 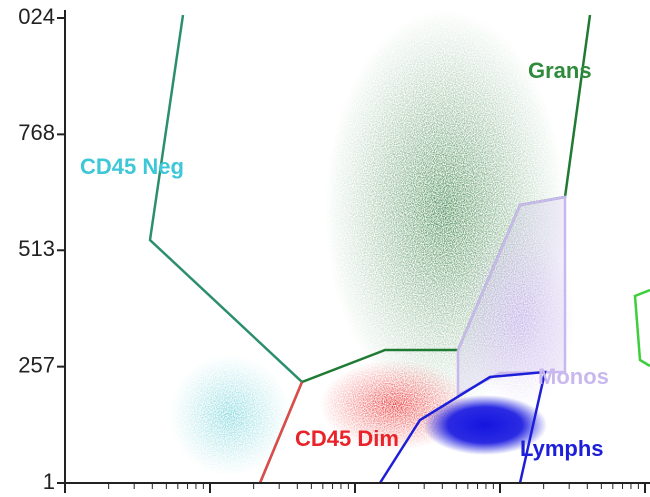 I want to click on lymphocyte-cloud, so click(x=485, y=425).